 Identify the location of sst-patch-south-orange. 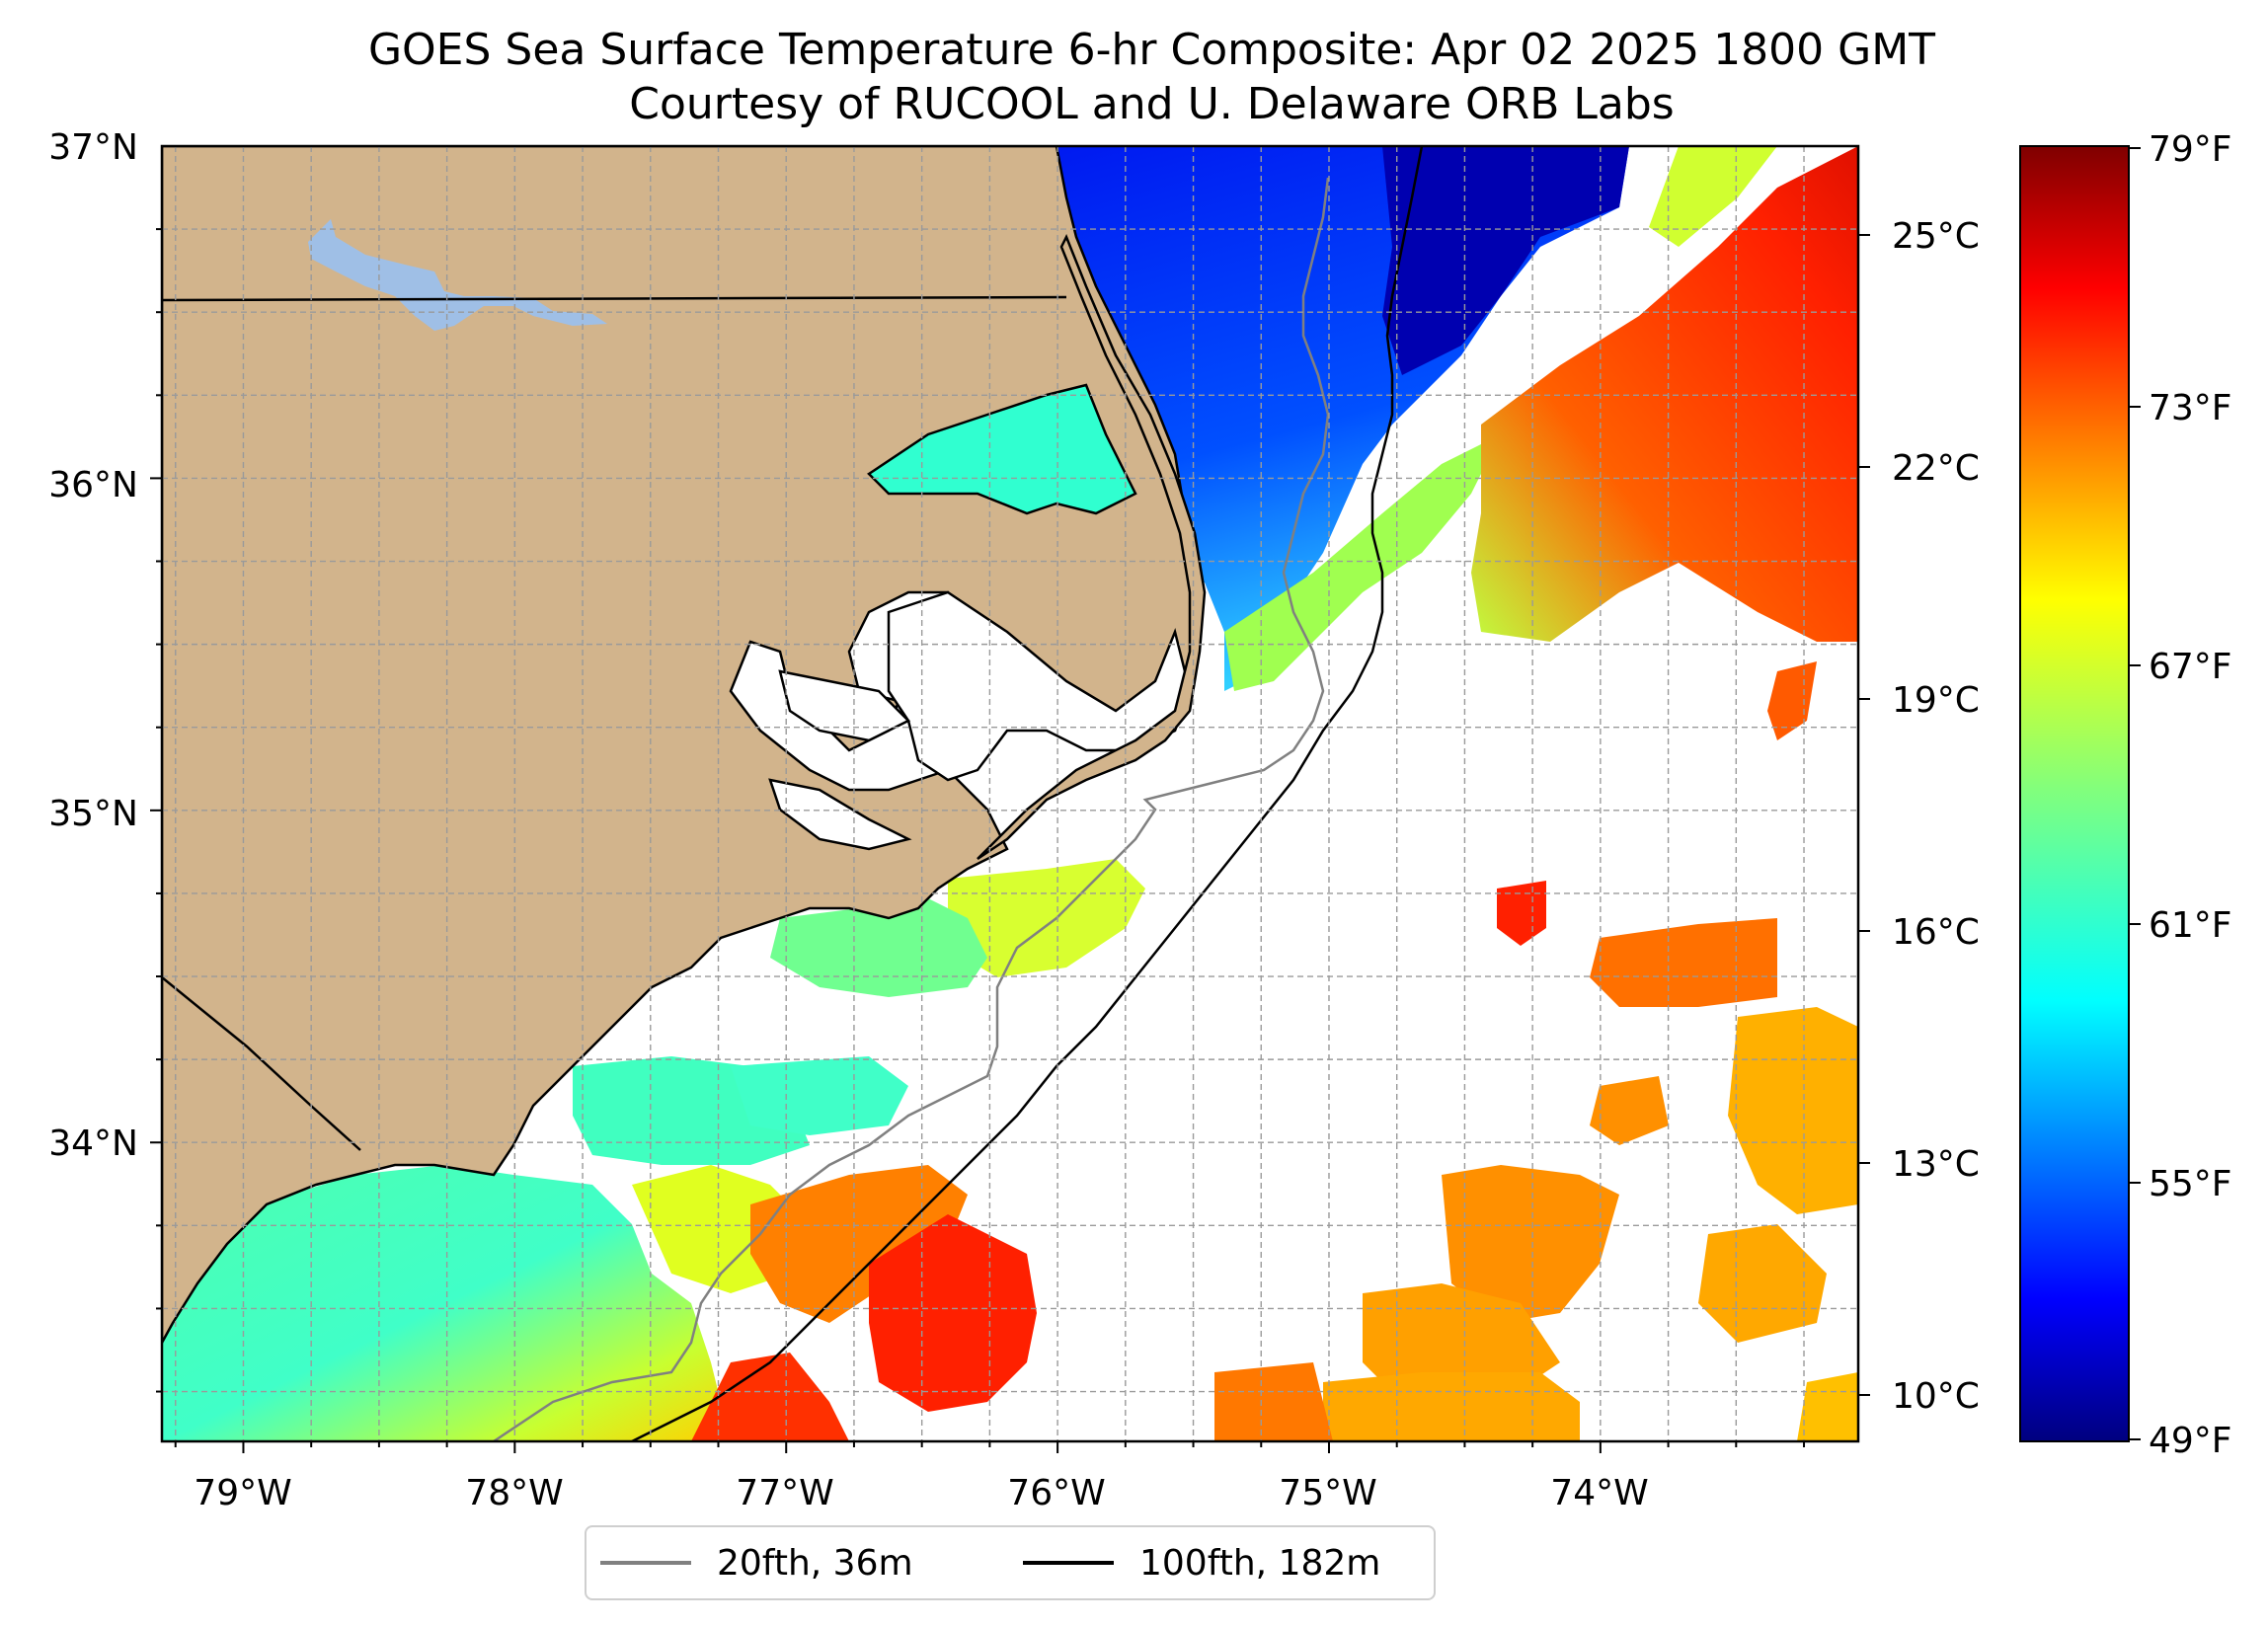
(859, 1244).